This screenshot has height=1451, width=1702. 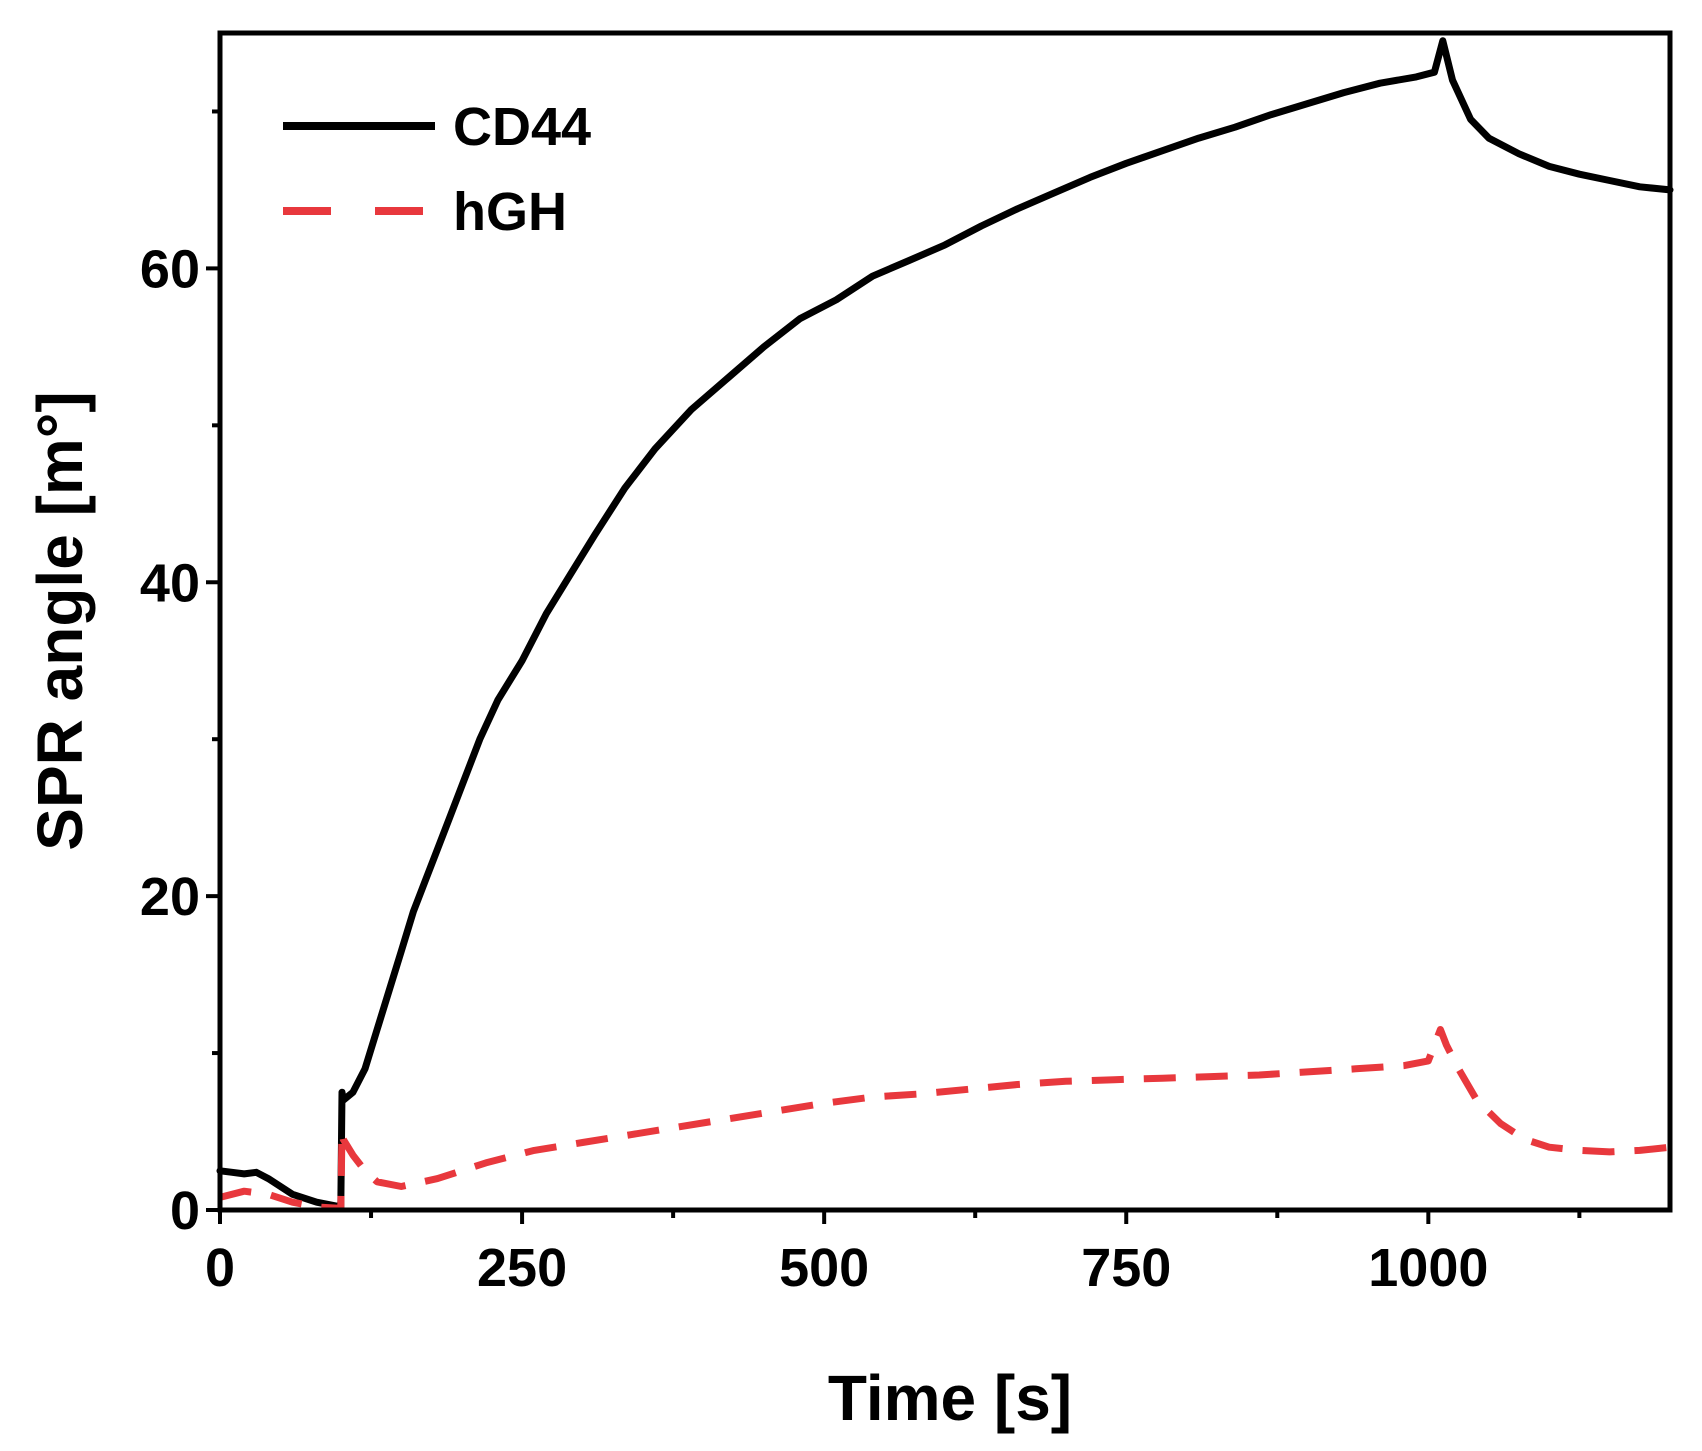 What do you see at coordinates (437, 169) in the screenshot?
I see `legend: CD44 hGH` at bounding box center [437, 169].